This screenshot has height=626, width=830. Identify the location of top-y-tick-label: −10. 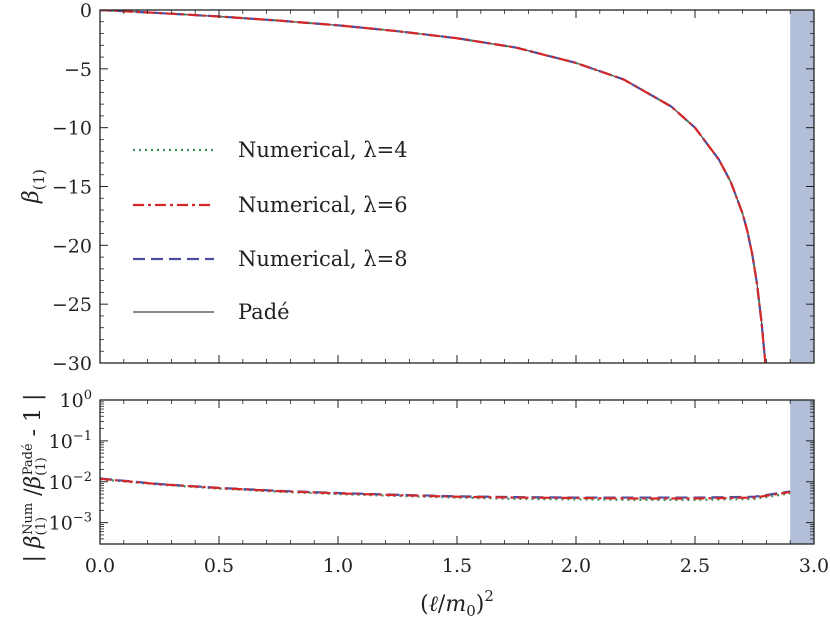
(72, 129).